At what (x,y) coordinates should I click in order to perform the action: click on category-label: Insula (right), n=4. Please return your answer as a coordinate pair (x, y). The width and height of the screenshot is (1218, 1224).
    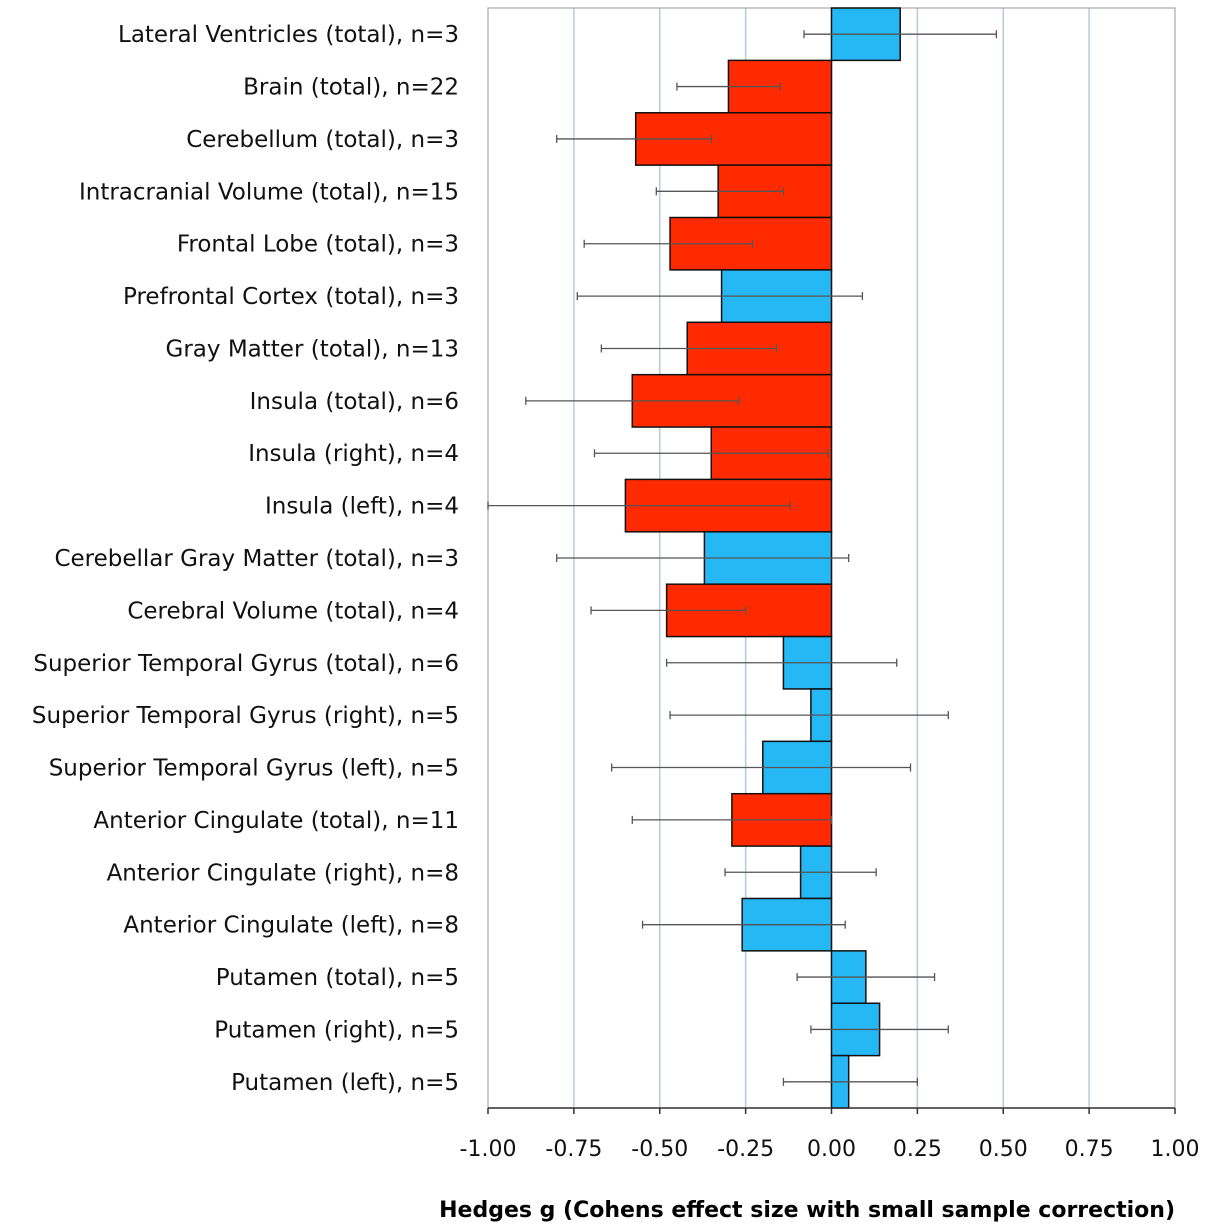
    Looking at the image, I should click on (353, 454).